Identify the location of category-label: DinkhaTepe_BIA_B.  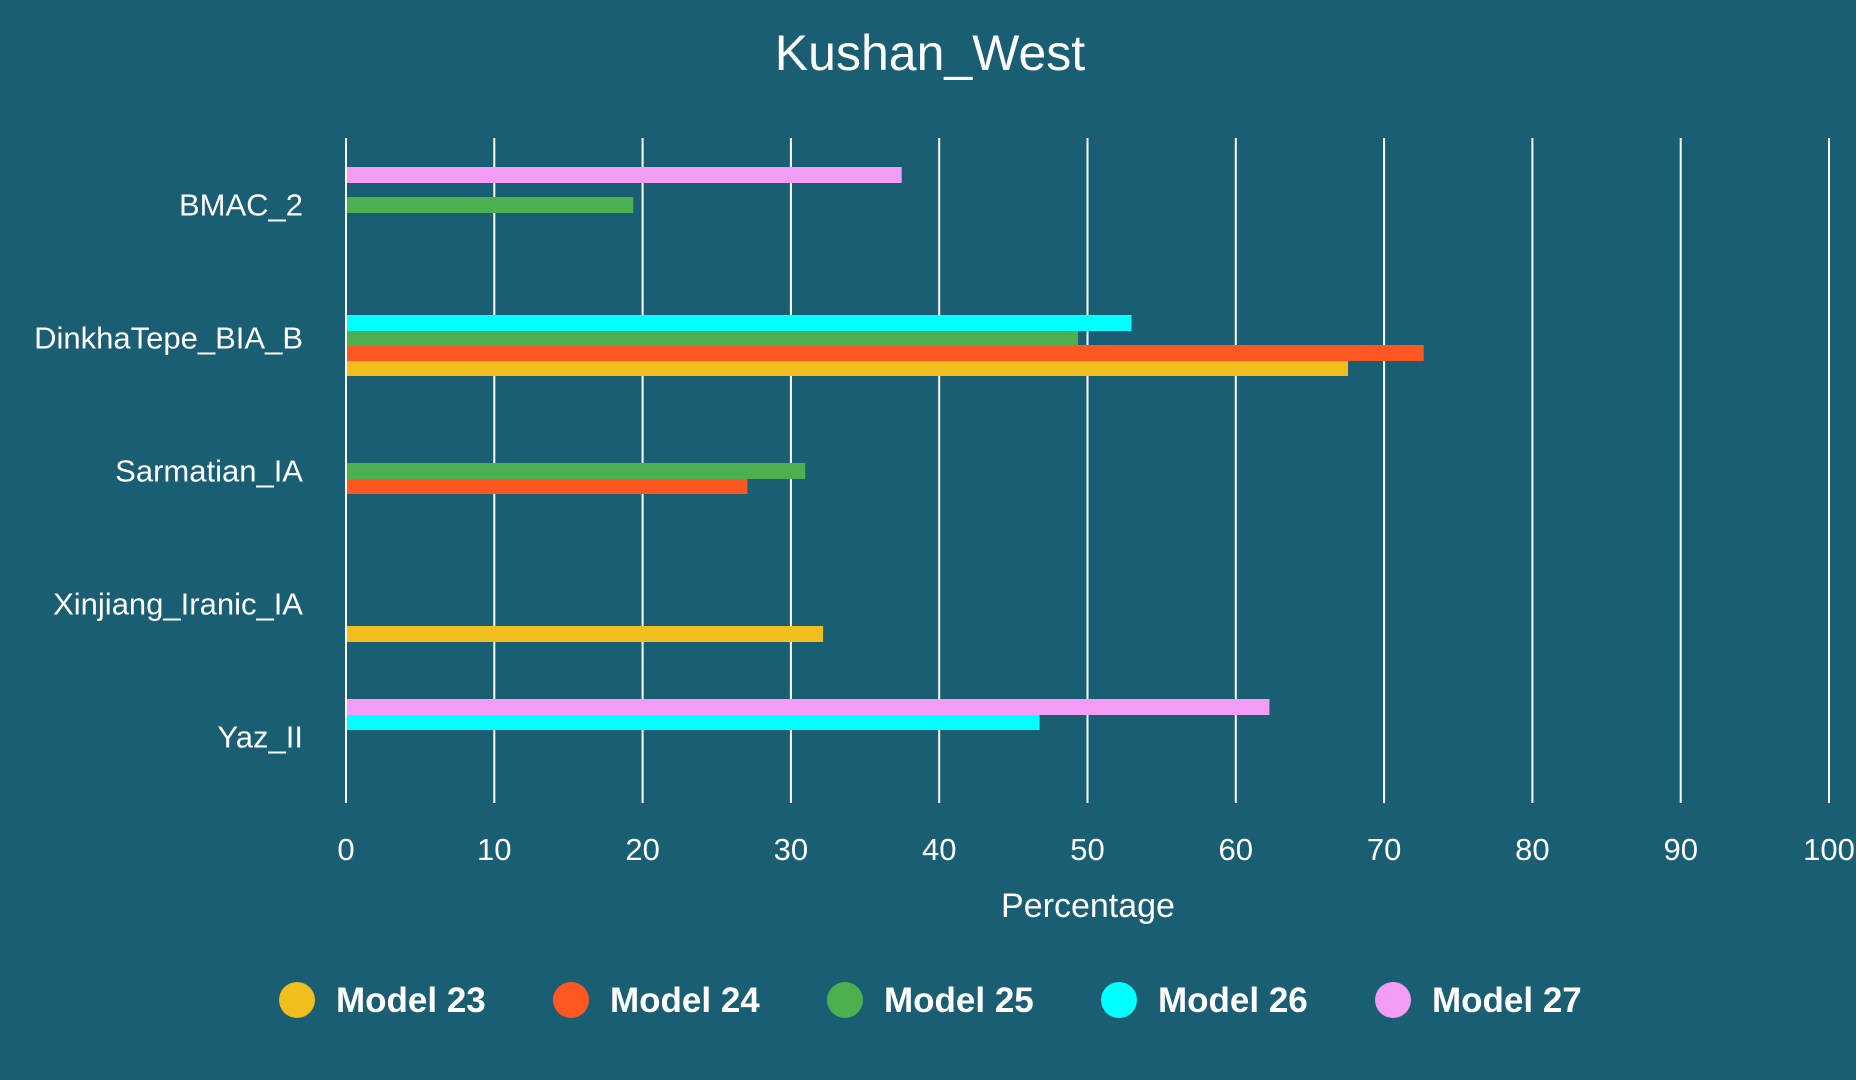
(168, 338).